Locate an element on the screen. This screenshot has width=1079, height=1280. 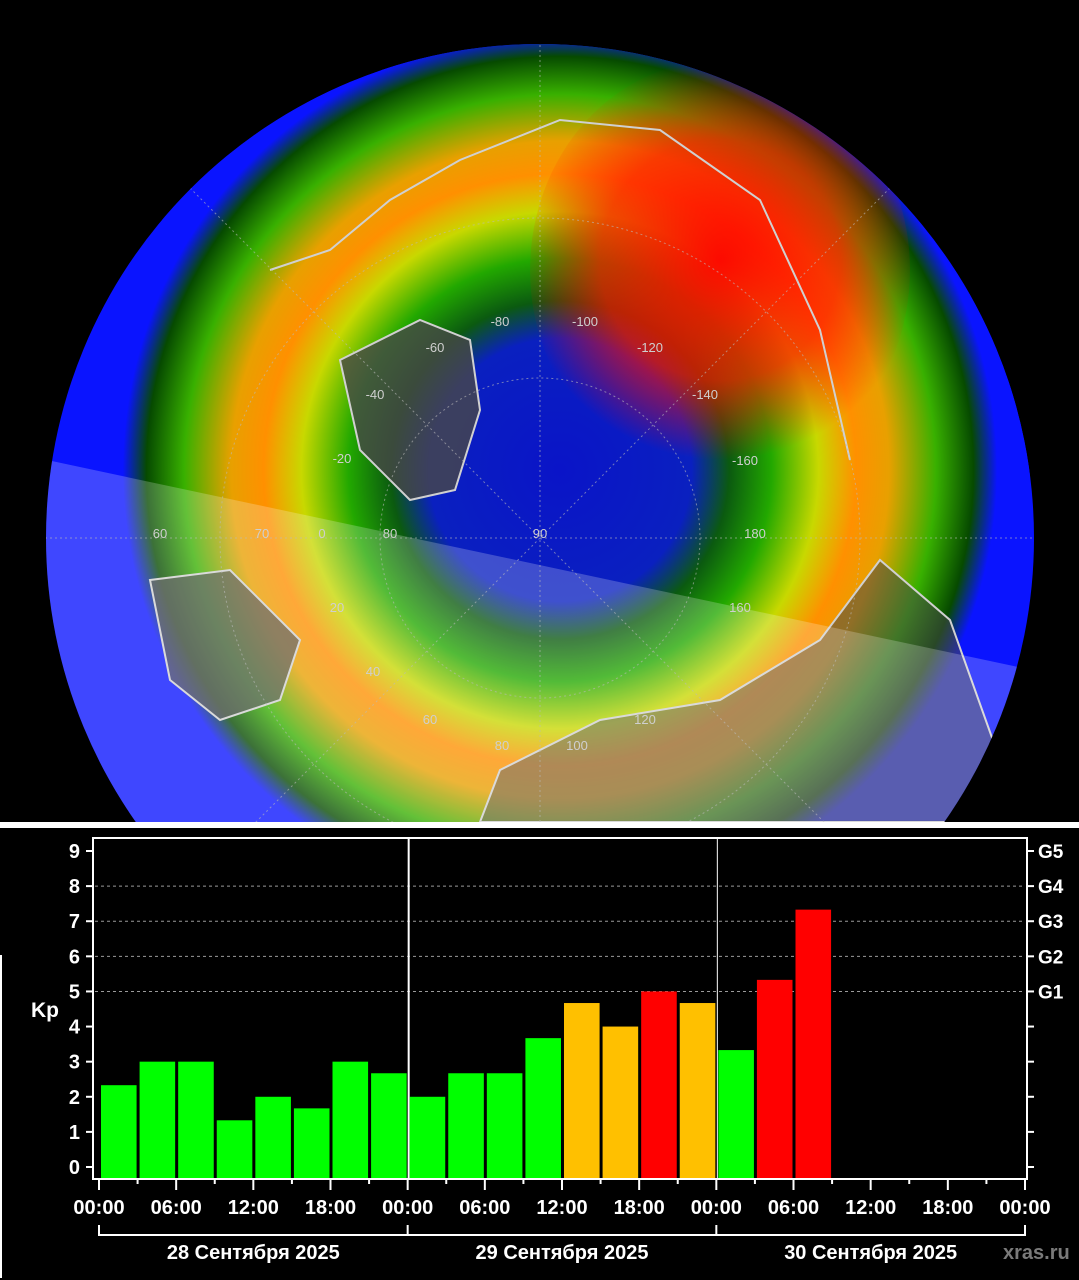
separator is located at coordinates (539, 825).